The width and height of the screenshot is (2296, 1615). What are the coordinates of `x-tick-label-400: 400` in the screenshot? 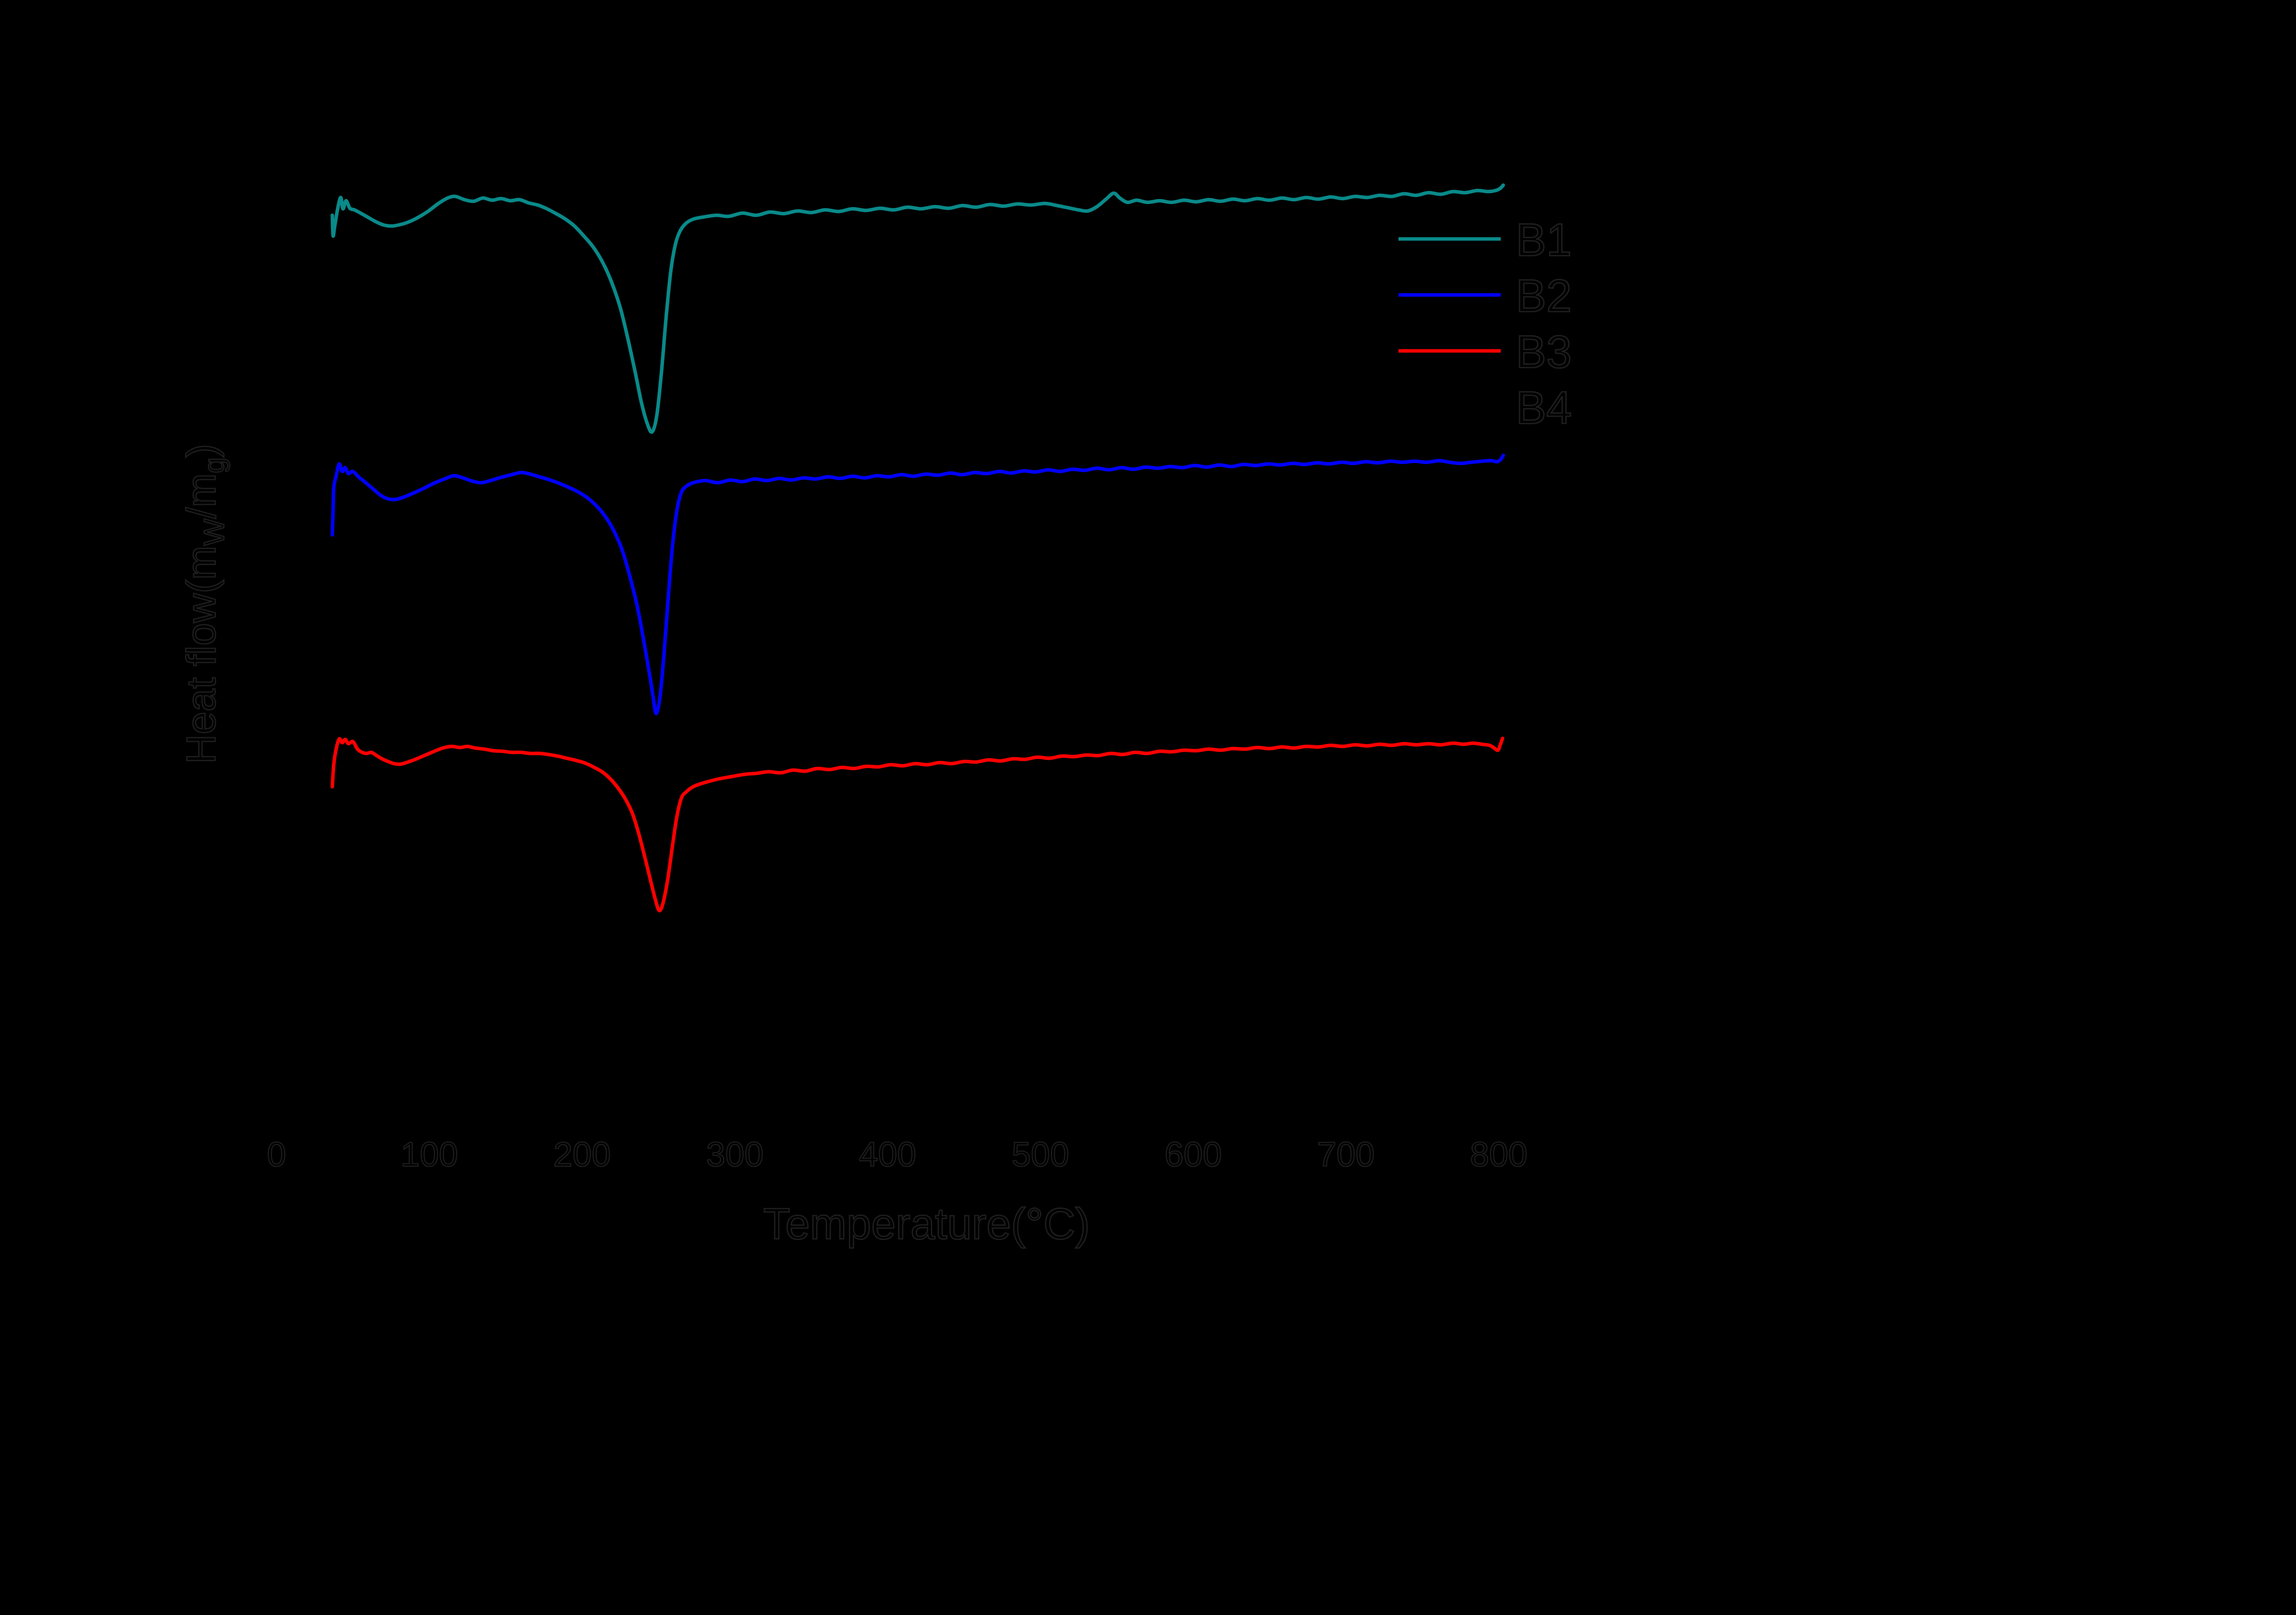 It's located at (887, 1155).